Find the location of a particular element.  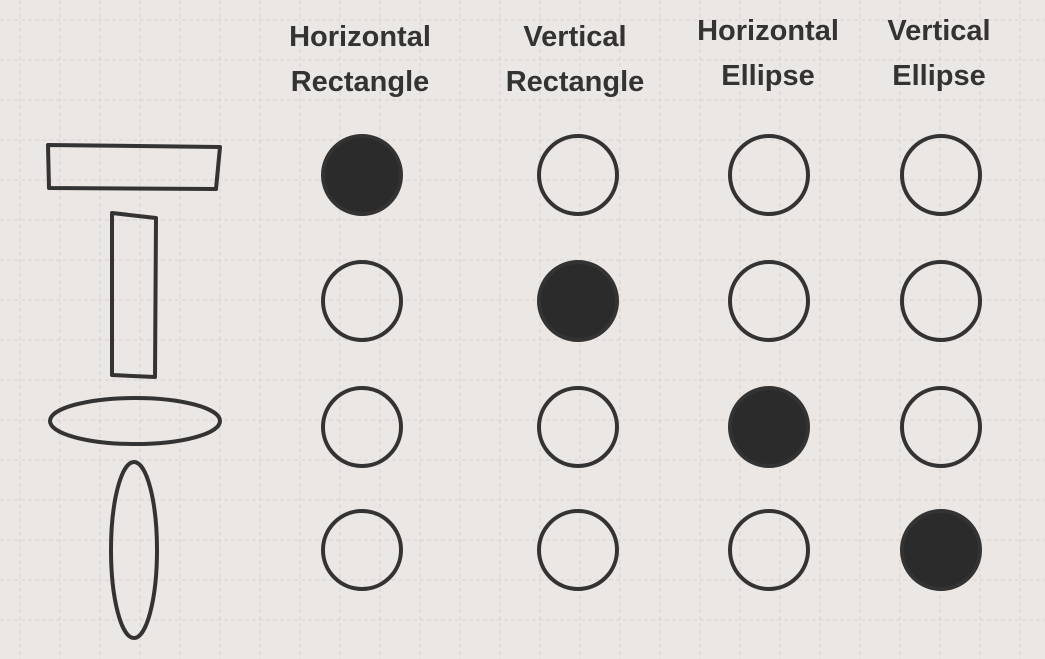

column-header-horizontal-rectangle: Horizontal Rectangle is located at coordinates (360, 60).